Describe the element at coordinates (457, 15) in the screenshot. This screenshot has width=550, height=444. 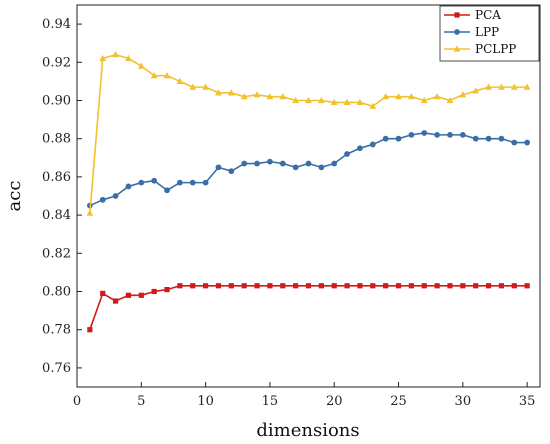
I see `legend-marker-pca` at that location.